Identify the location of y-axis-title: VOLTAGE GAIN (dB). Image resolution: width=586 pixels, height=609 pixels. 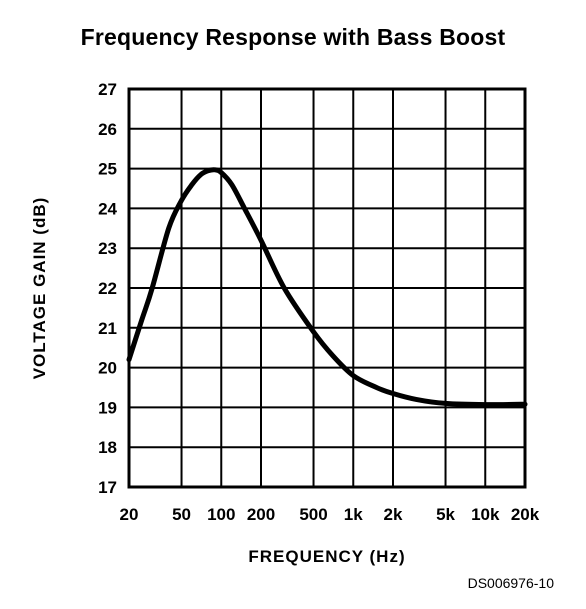
(39, 288).